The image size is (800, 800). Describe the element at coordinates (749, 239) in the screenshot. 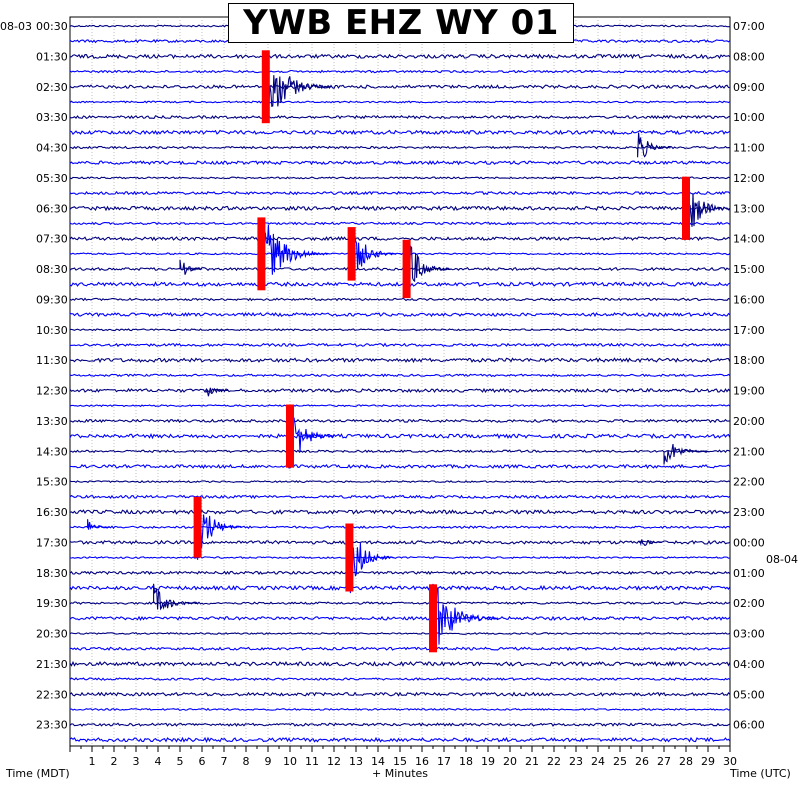

I see `right-hour-label: 14:00` at that location.